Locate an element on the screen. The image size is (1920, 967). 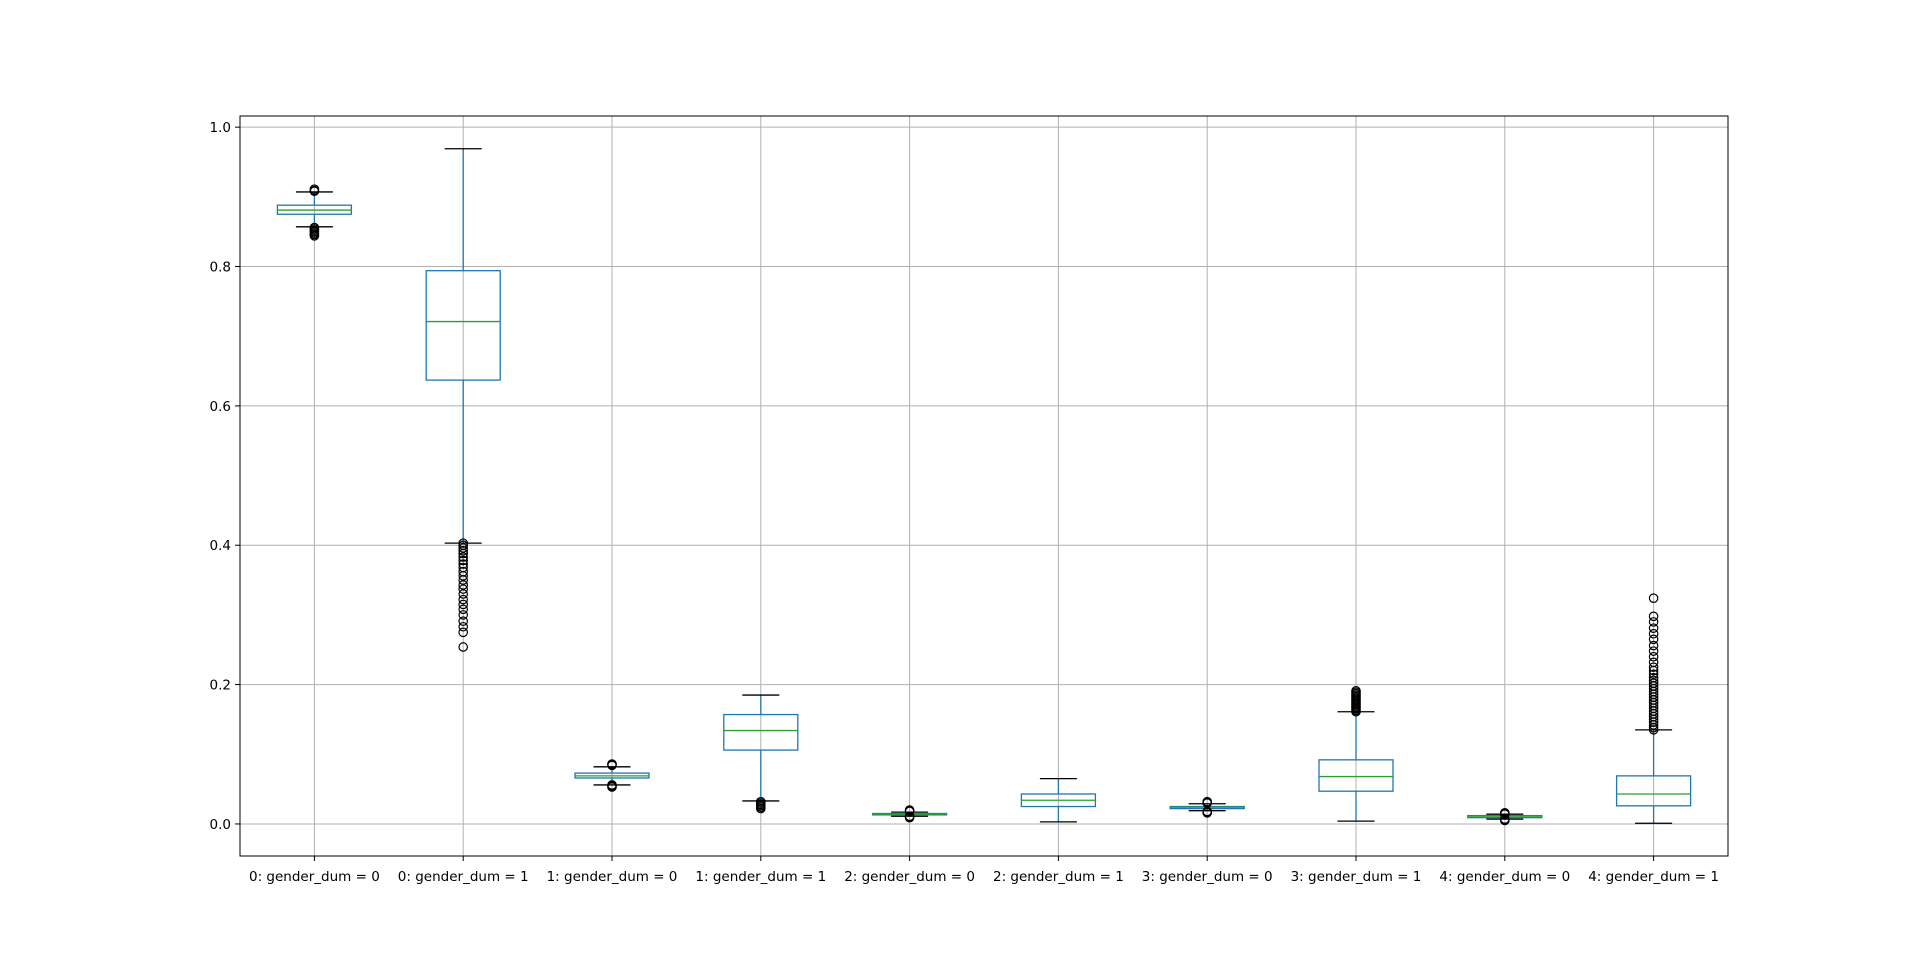
x-tick-label: 2: gender_dum = 0 is located at coordinates (909, 877).